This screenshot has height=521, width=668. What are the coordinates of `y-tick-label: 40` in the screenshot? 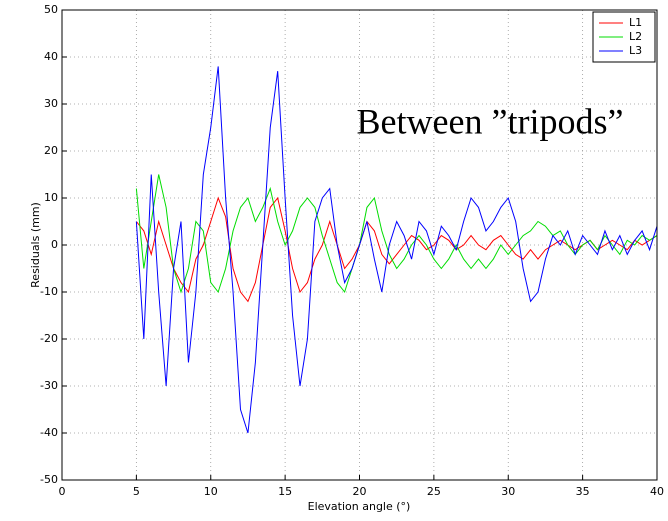 It's located at (51, 56).